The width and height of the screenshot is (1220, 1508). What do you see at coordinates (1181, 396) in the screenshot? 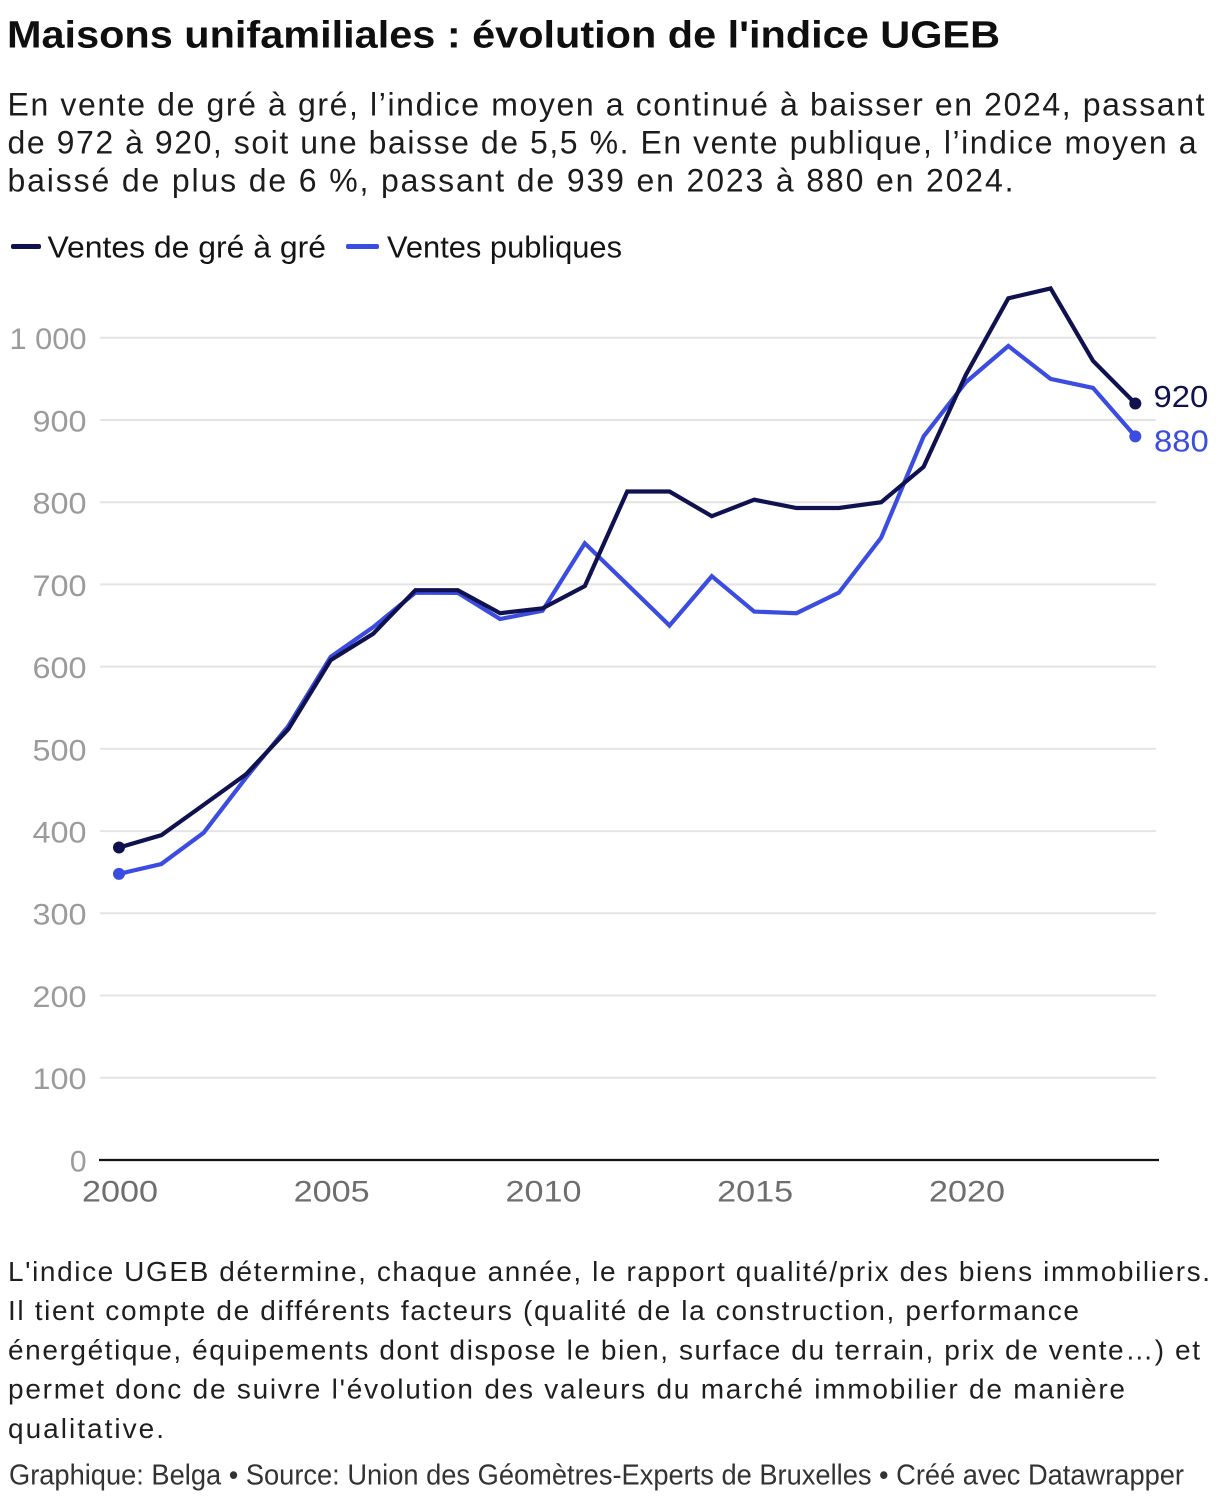
I see `svg-text: 920` at bounding box center [1181, 396].